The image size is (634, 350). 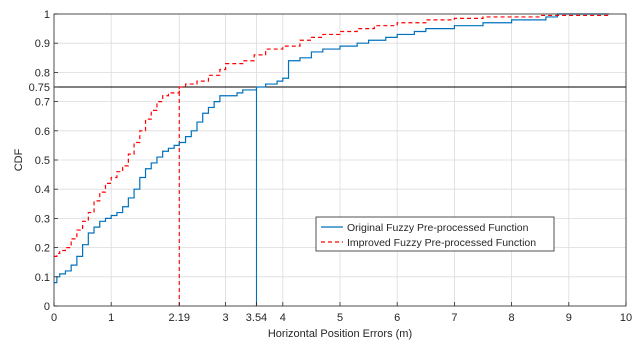 I want to click on x-tick-label: 0, so click(x=54, y=318).